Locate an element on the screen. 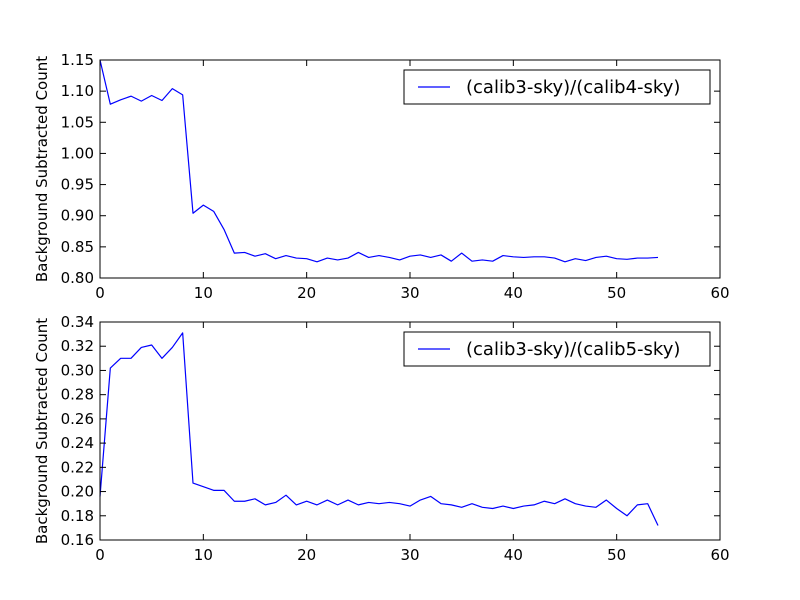 The width and height of the screenshot is (800, 600). y-tick-label: 0.16 is located at coordinates (77, 540).